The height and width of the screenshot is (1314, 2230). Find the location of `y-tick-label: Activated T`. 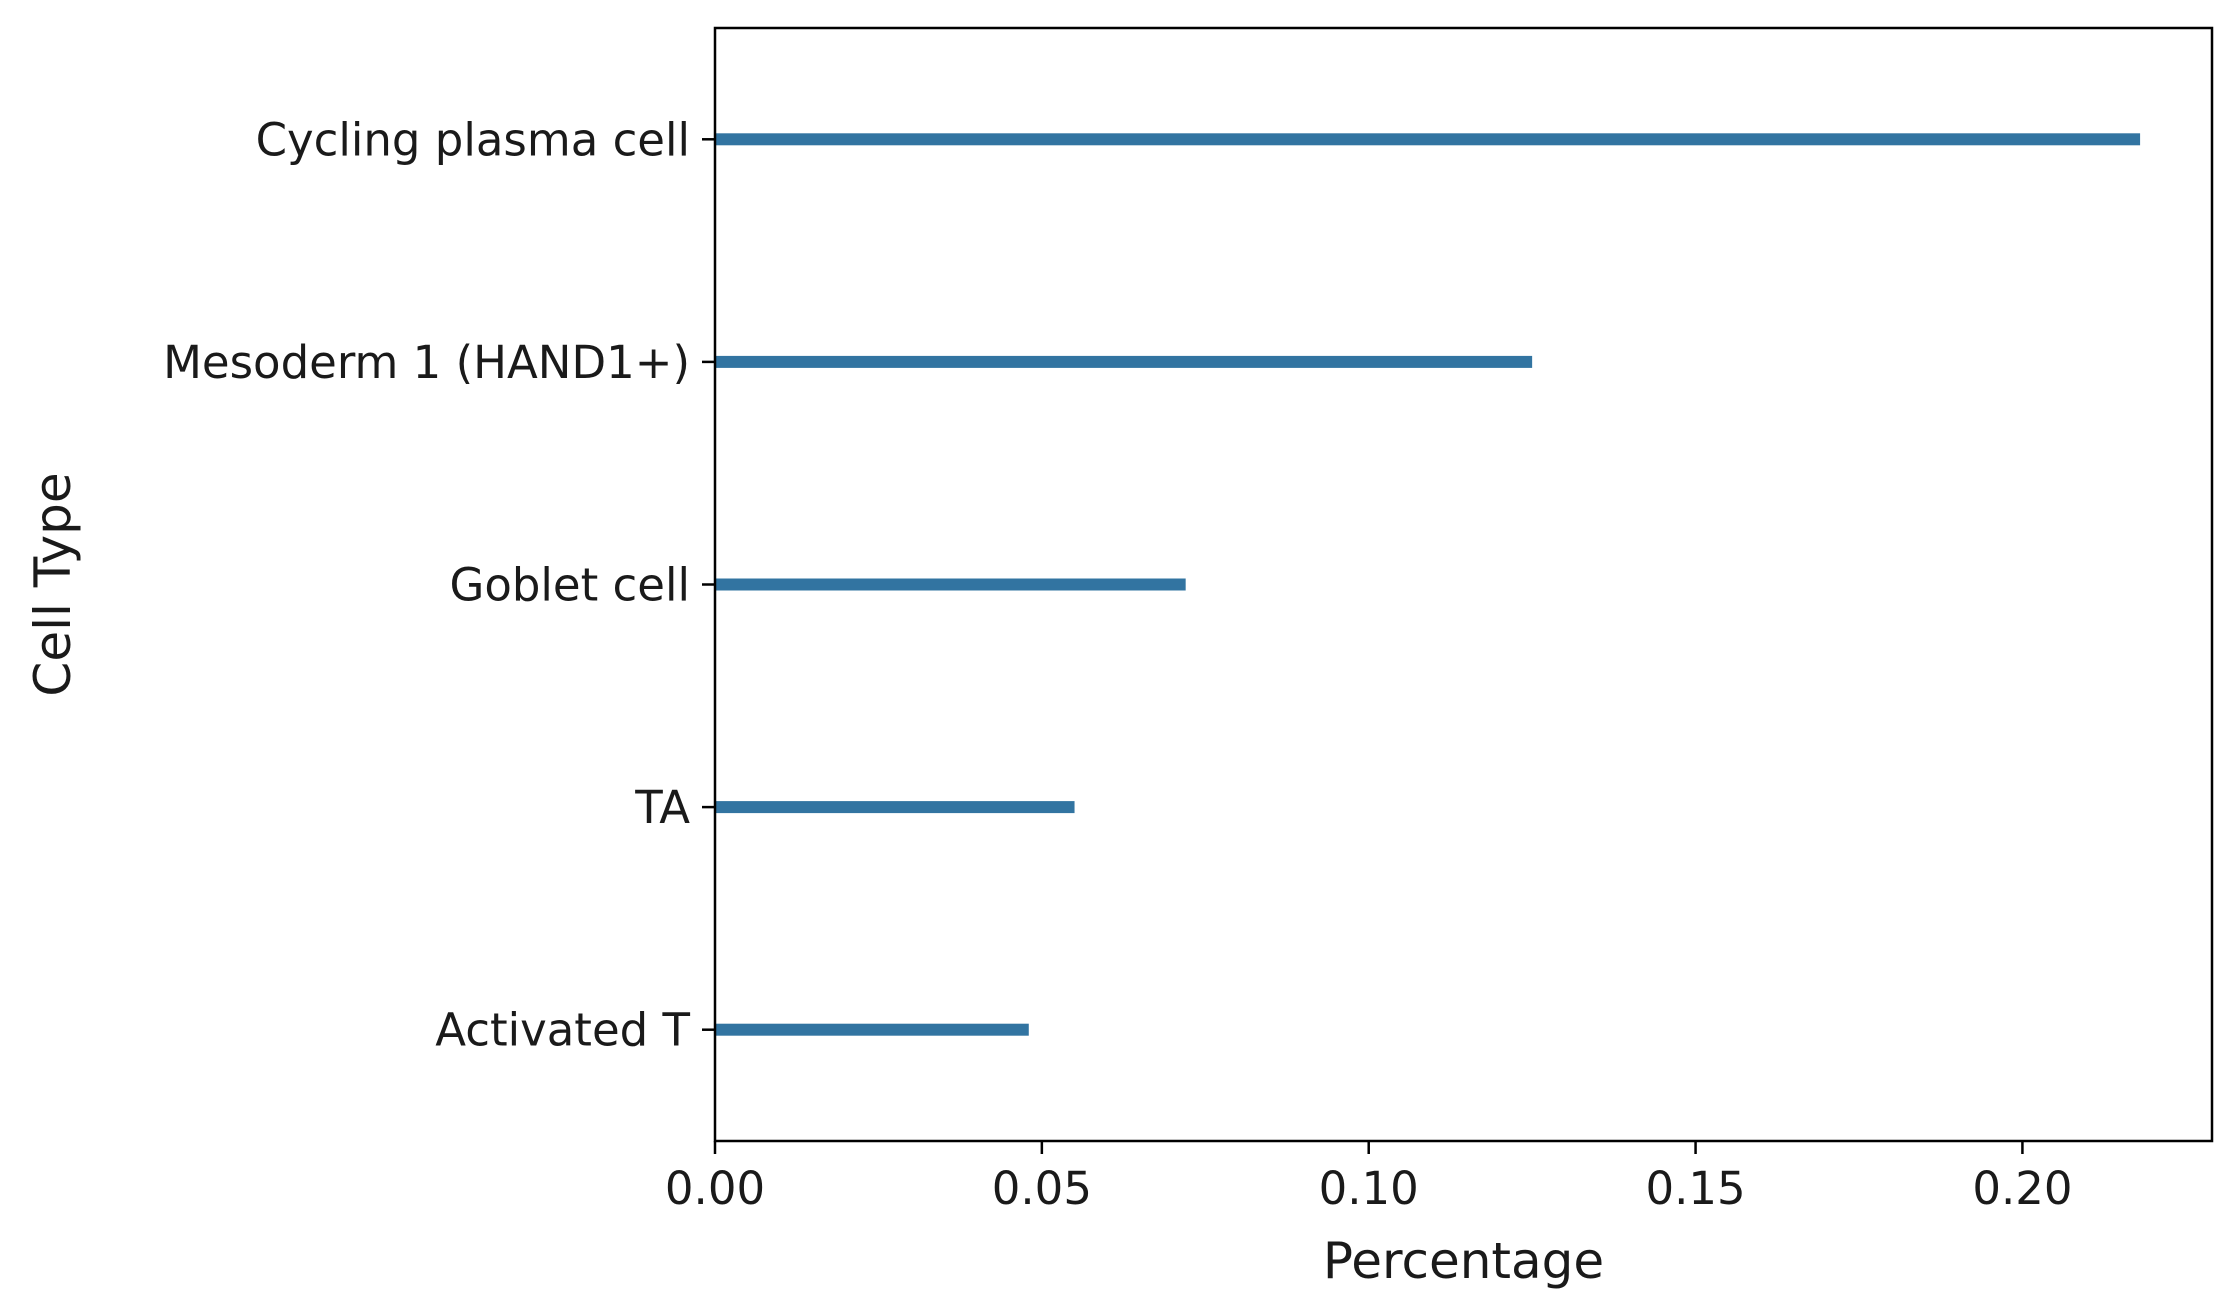

y-tick-label: Activated T is located at coordinates (562, 1030).